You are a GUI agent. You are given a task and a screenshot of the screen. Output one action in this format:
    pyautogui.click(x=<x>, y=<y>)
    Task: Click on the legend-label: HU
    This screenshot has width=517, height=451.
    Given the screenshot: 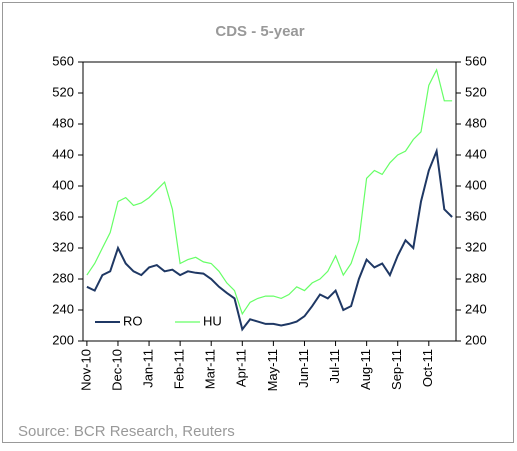 What is the action you would take?
    pyautogui.click(x=212, y=320)
    